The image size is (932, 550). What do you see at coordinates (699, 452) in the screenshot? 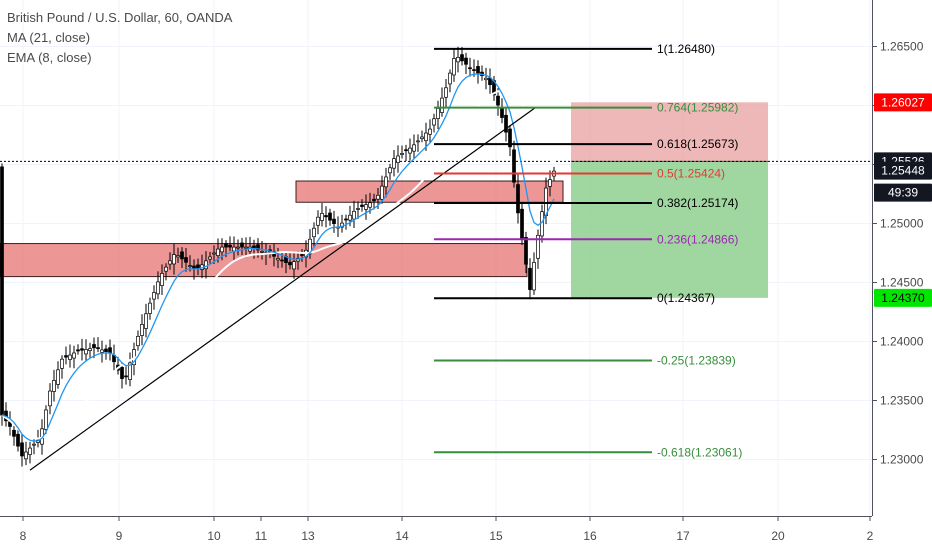
I see `fib-level-label: -0.618(1.23061)` at bounding box center [699, 452].